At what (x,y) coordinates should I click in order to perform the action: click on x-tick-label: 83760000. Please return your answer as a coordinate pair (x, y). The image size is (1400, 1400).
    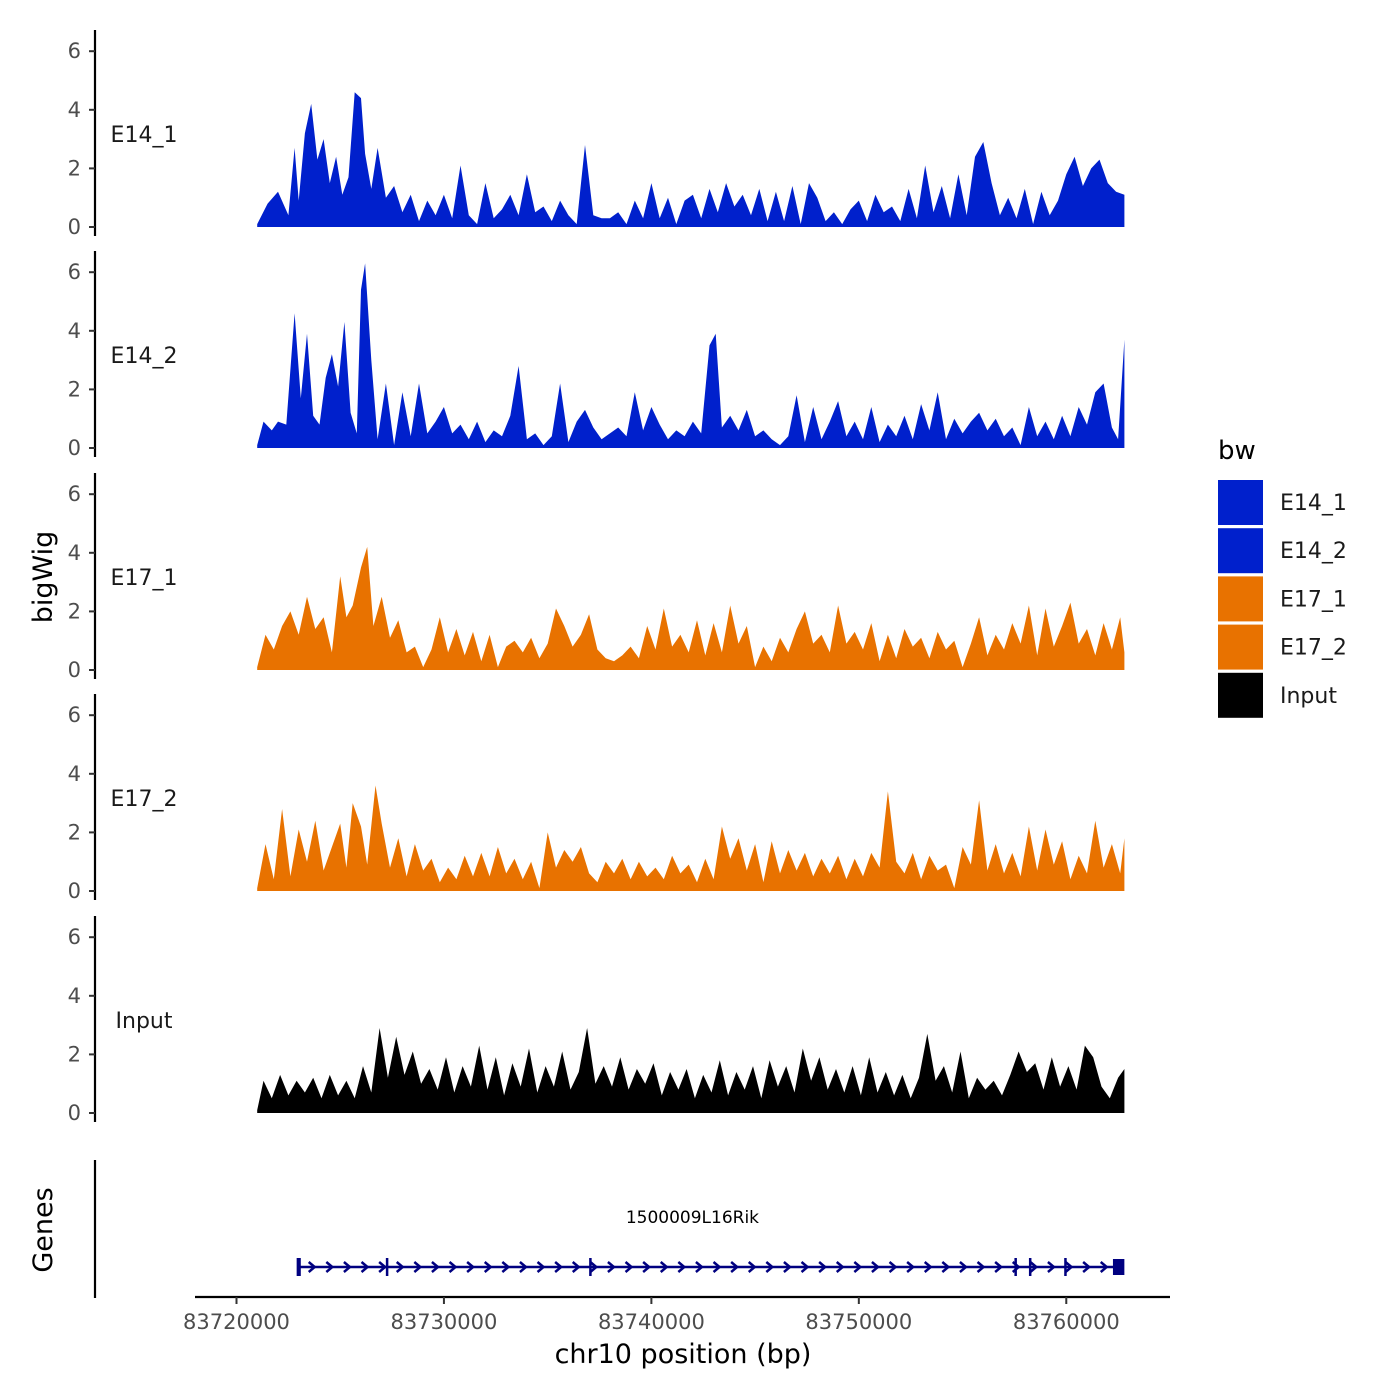
    Looking at the image, I should click on (1066, 1322).